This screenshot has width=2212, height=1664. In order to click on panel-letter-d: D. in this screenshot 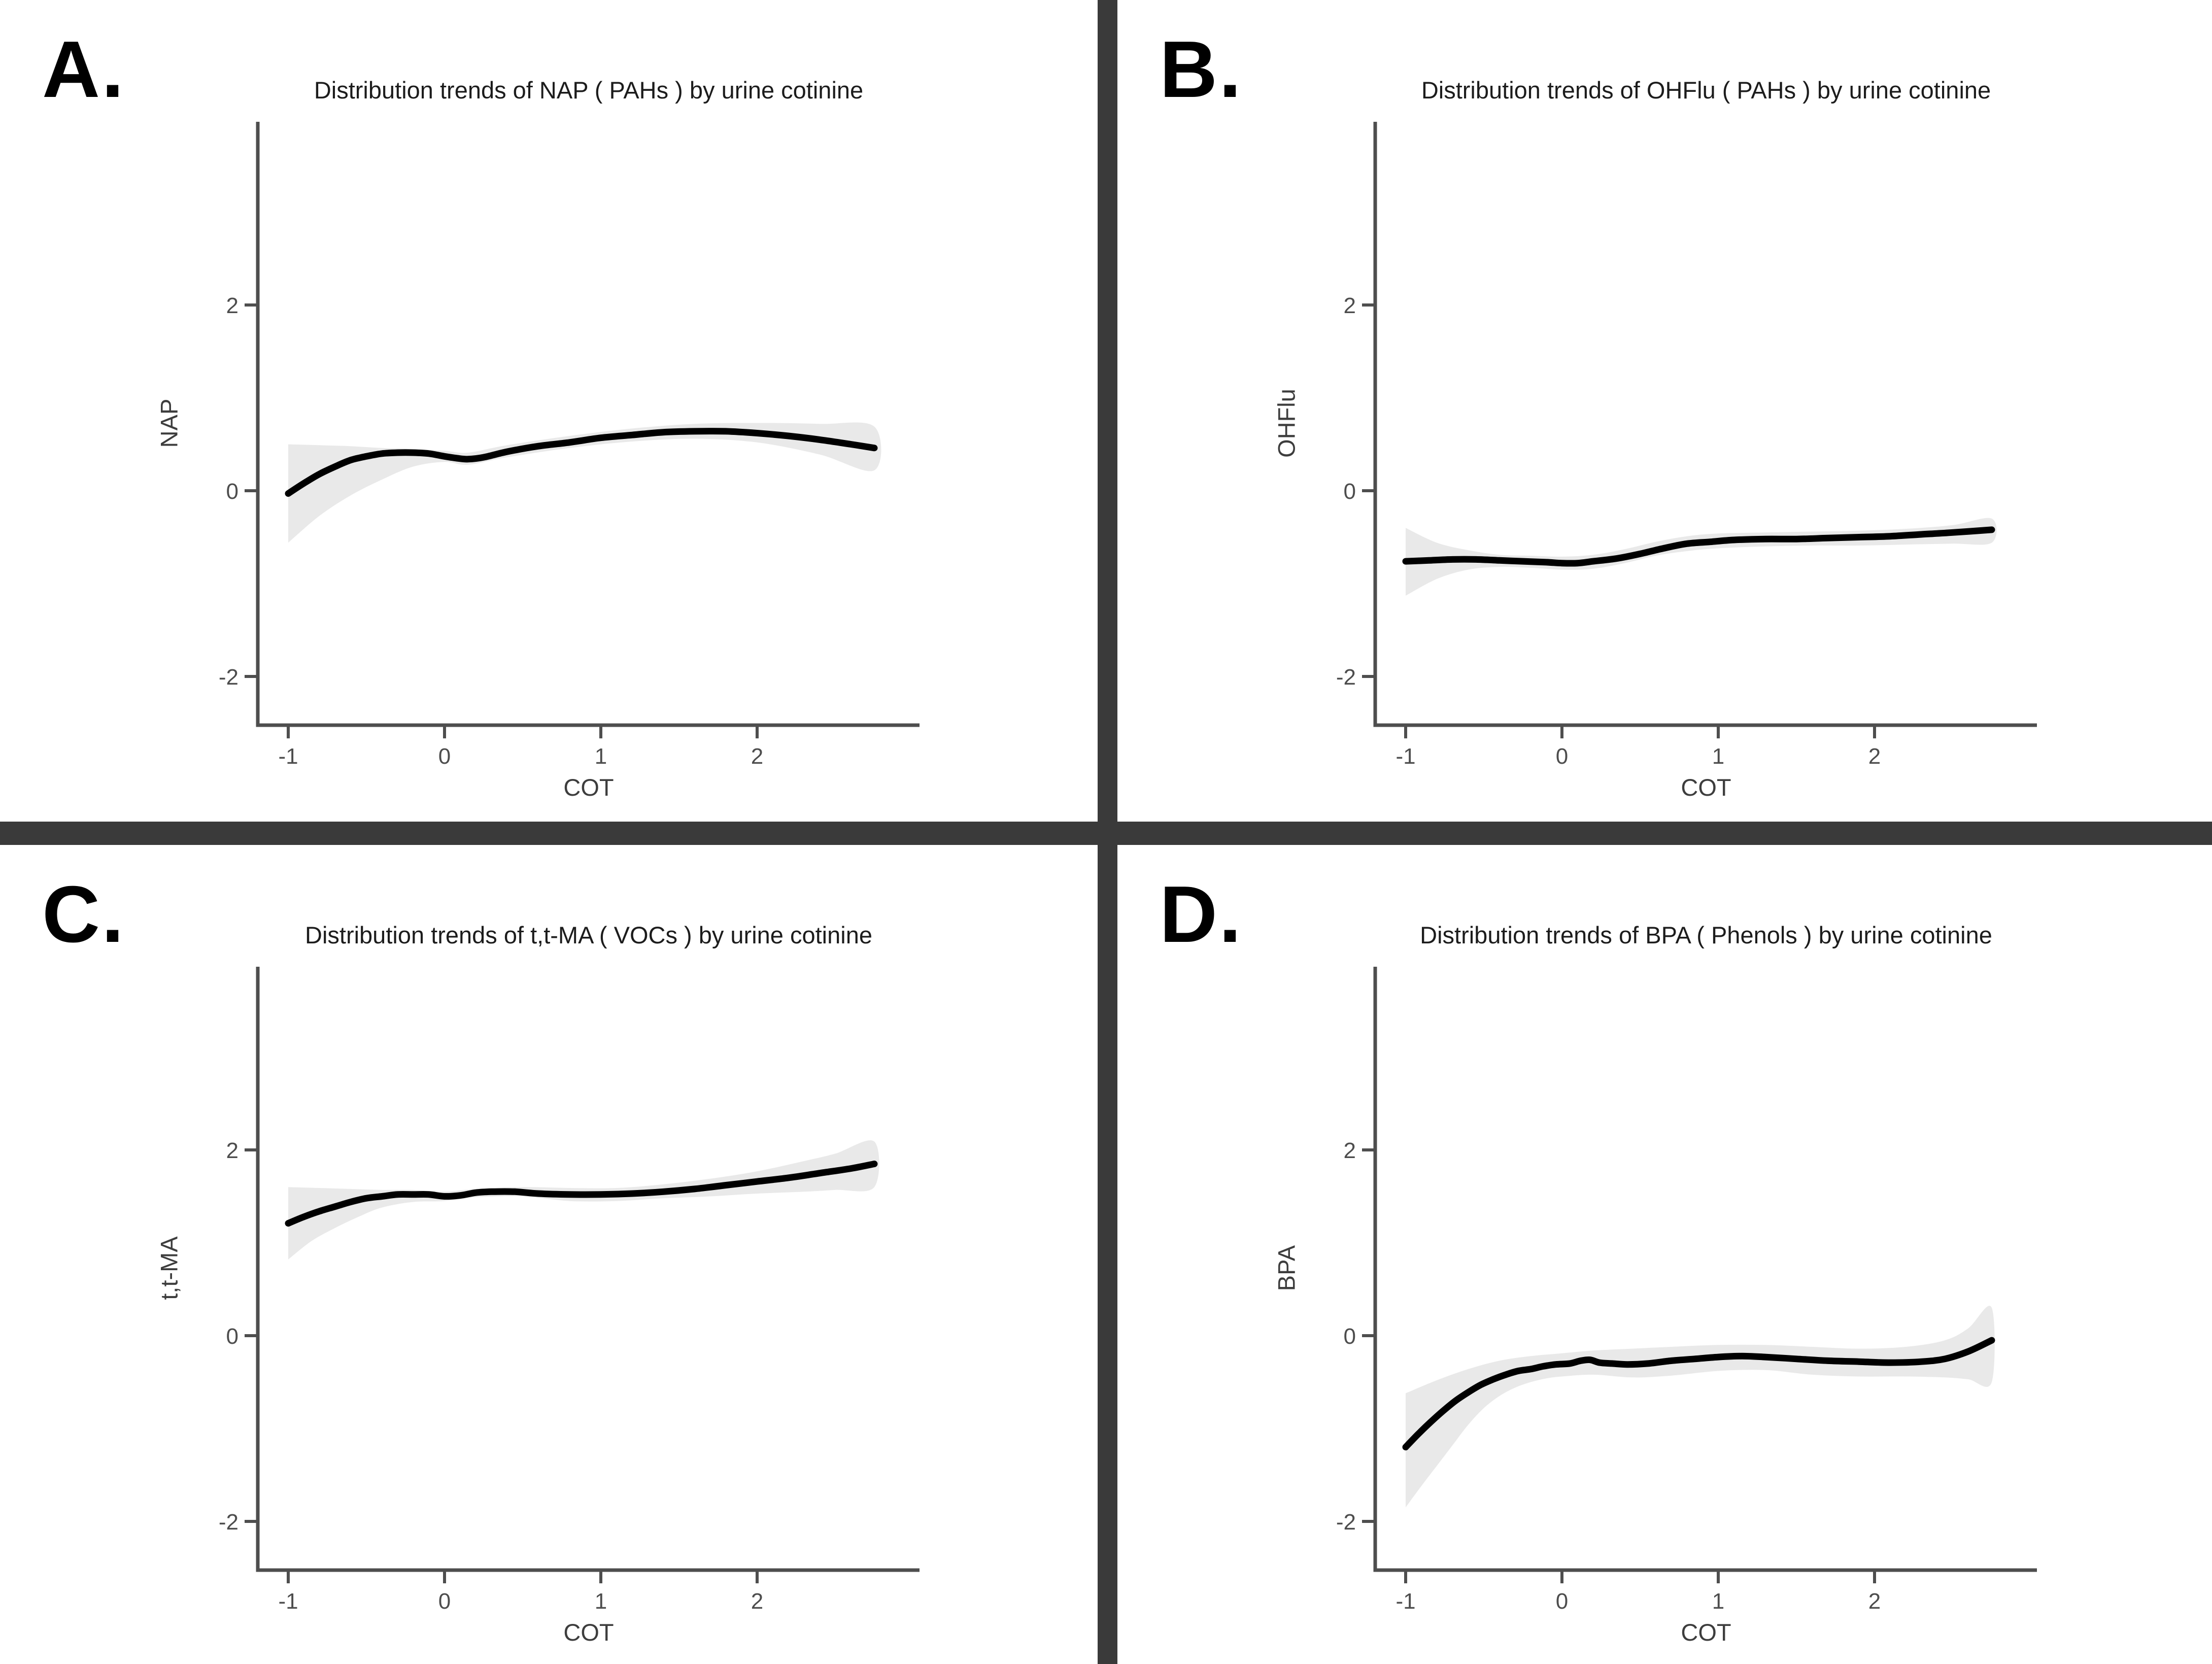, I will do `click(1201, 915)`.